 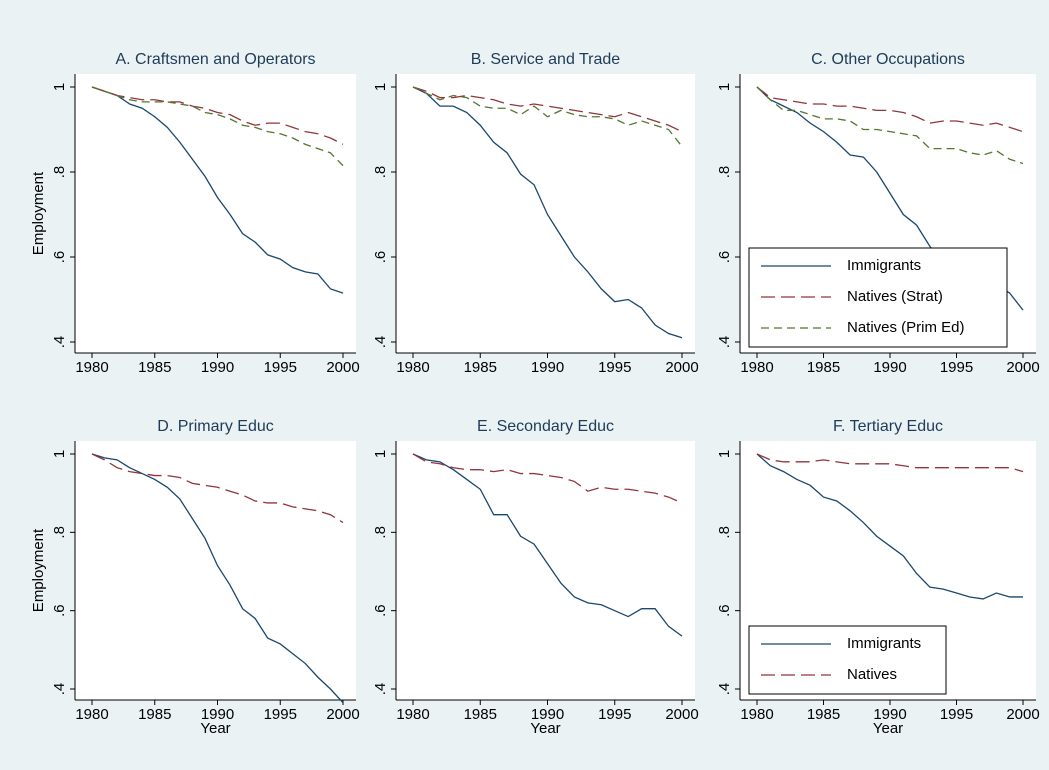 I want to click on legend-box, so click(x=847, y=660).